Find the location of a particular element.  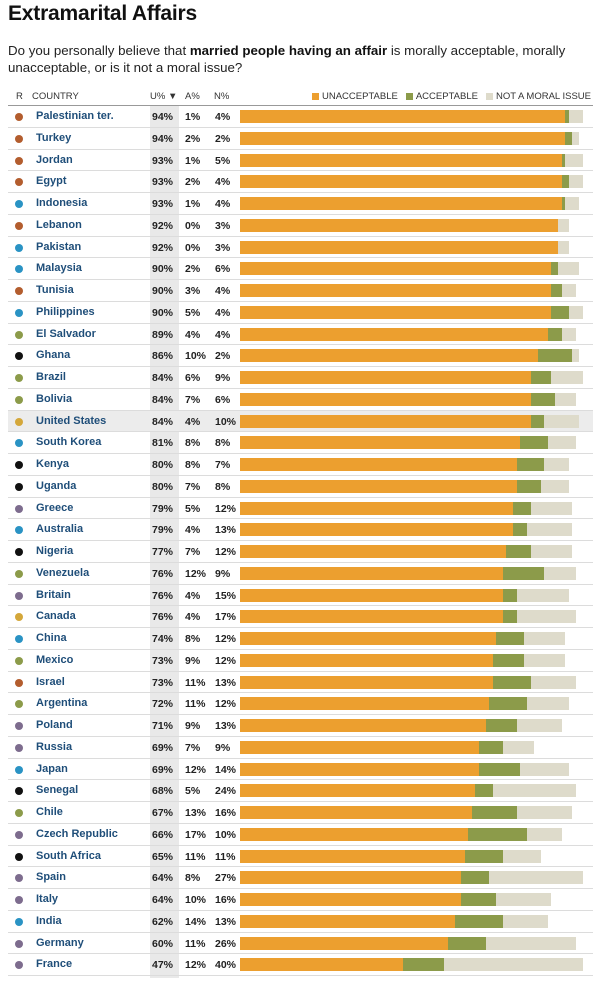

table-row: Kenya 80% 8% 7% is located at coordinates (300, 465).